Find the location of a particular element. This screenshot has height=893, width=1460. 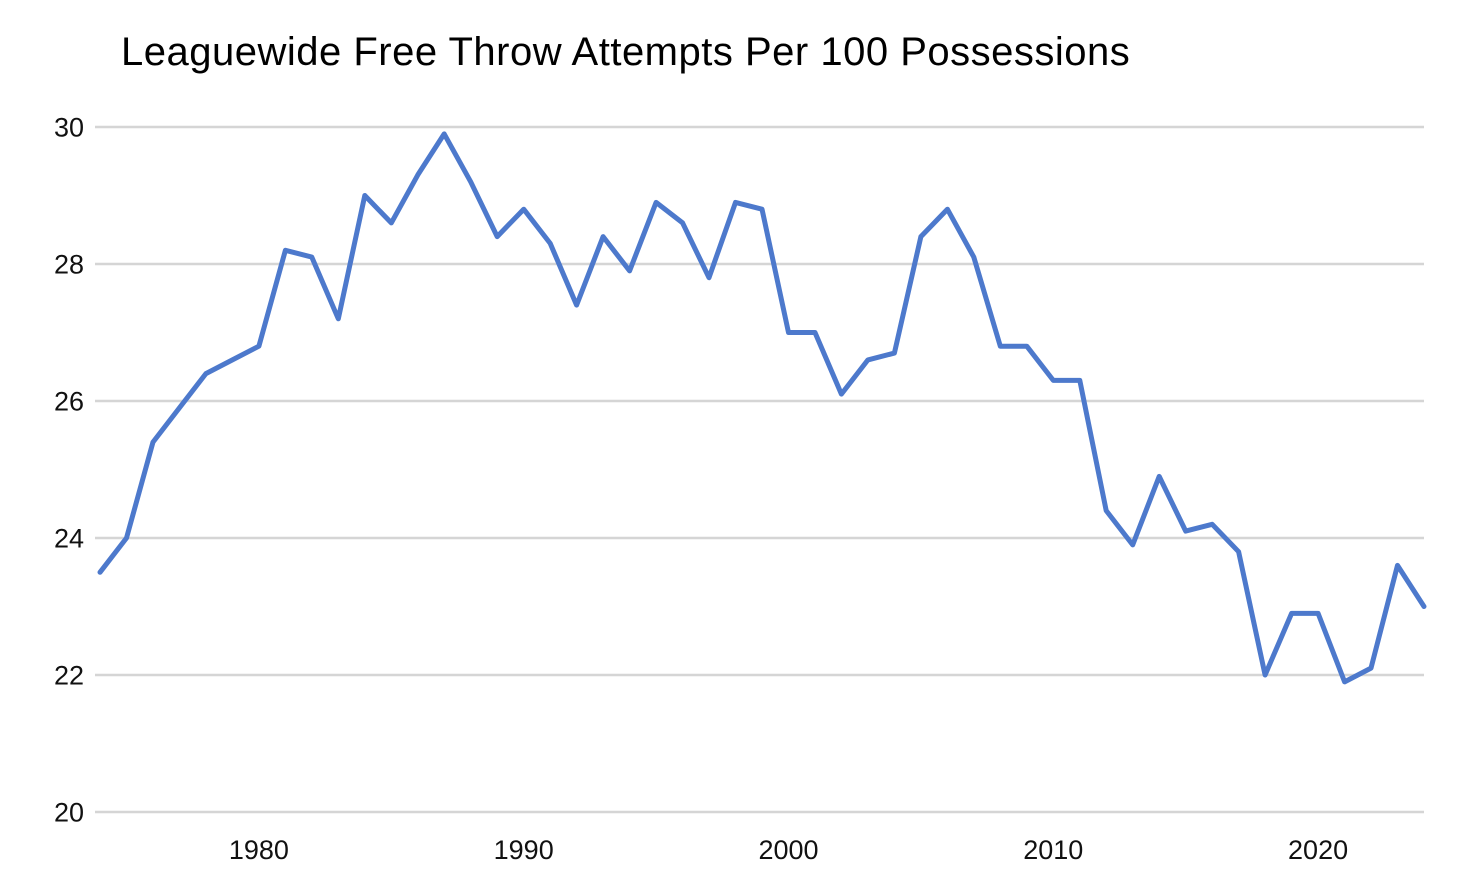

y-tick-label-20: 20 is located at coordinates (69, 813).